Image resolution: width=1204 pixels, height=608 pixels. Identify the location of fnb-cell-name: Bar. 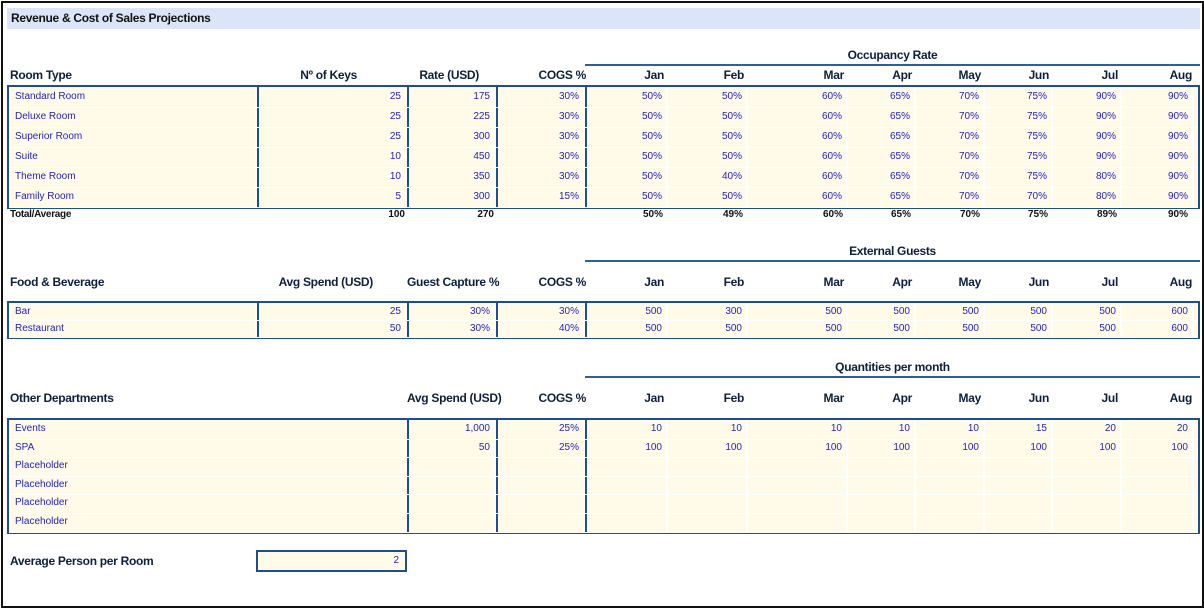
(133, 311).